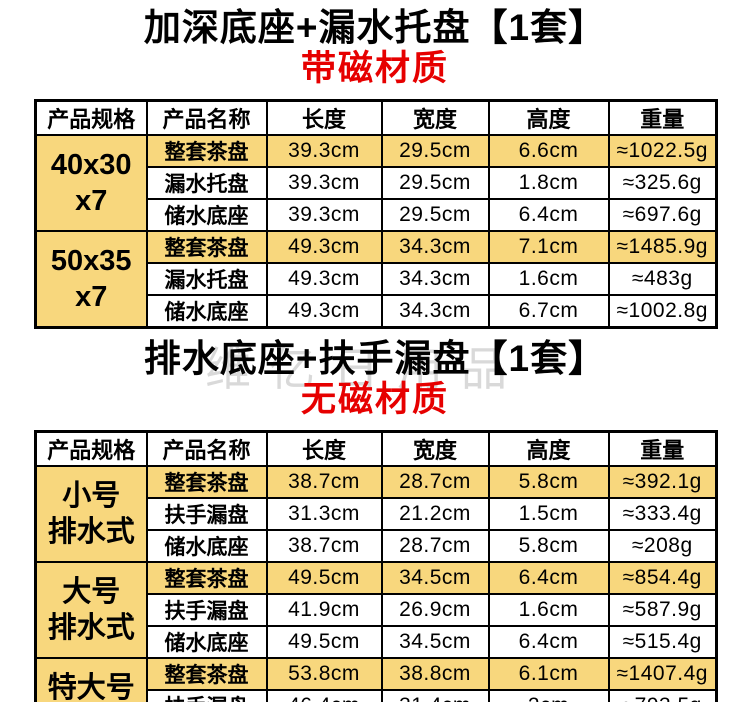 This screenshot has width=750, height=702. What do you see at coordinates (91, 164) in the screenshot?
I see `spec-line: 40x30` at bounding box center [91, 164].